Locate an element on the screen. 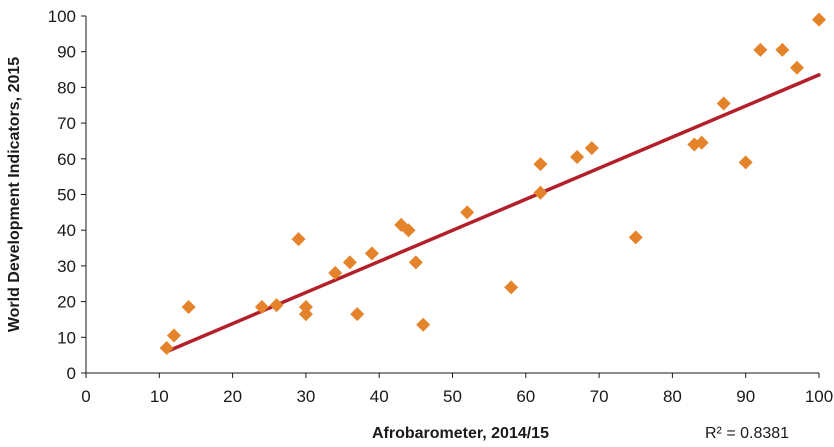  y-axis-title: World Development Indicators, 2015 is located at coordinates (14, 194).